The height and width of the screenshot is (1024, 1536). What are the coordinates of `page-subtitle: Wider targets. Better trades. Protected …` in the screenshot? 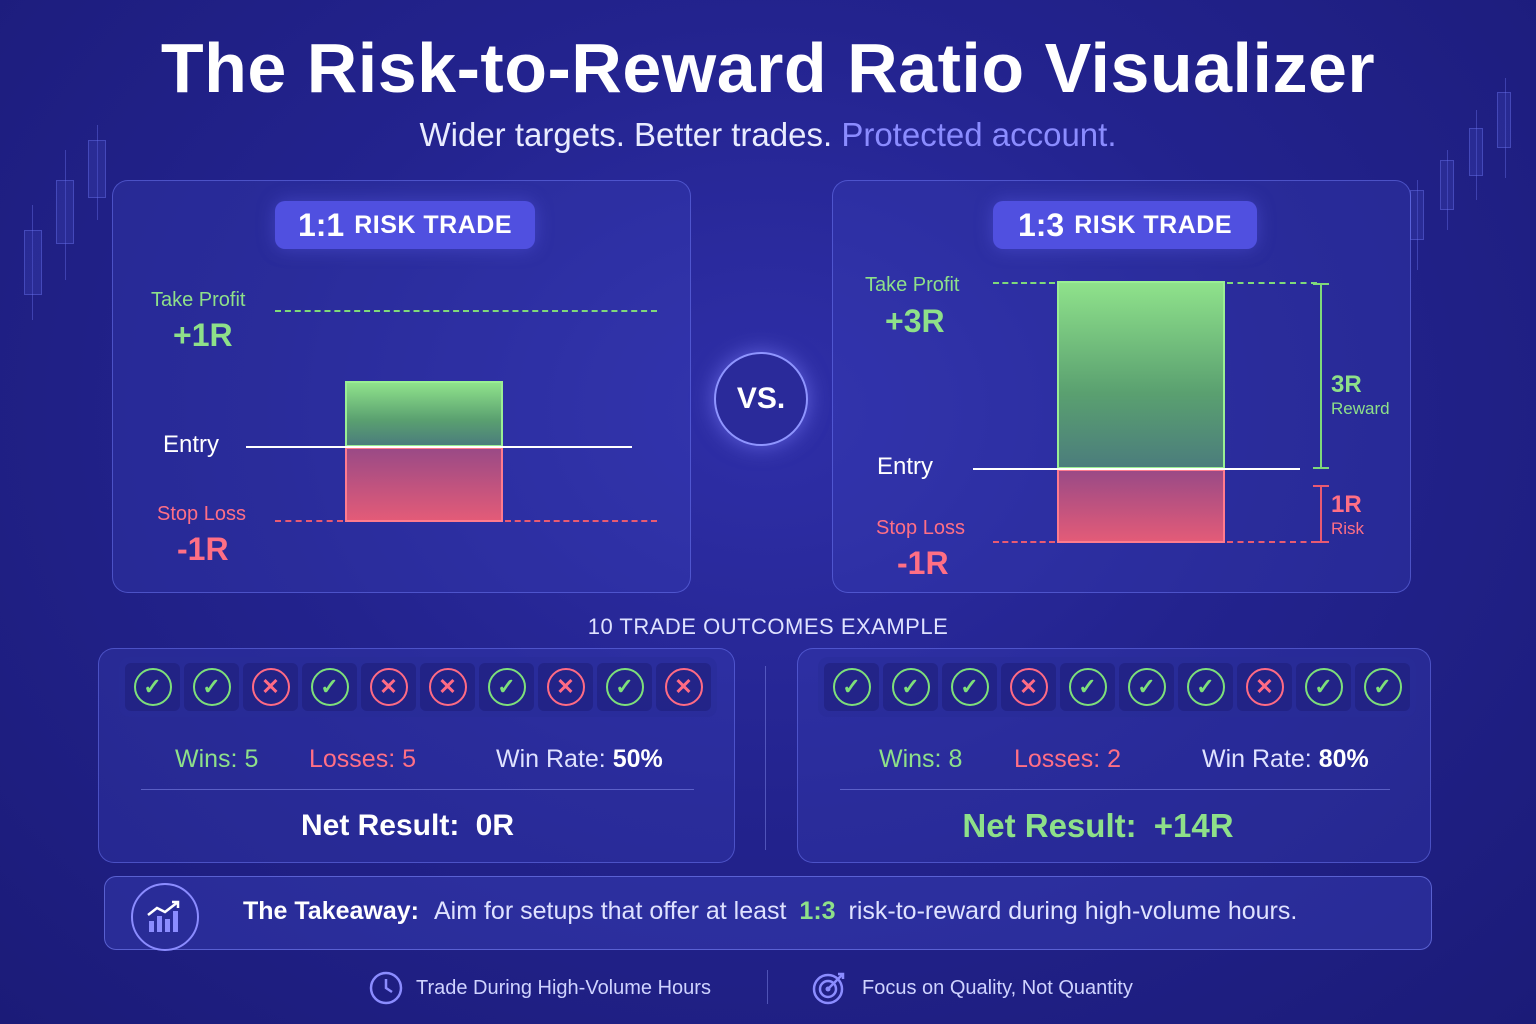 It's located at (768, 135).